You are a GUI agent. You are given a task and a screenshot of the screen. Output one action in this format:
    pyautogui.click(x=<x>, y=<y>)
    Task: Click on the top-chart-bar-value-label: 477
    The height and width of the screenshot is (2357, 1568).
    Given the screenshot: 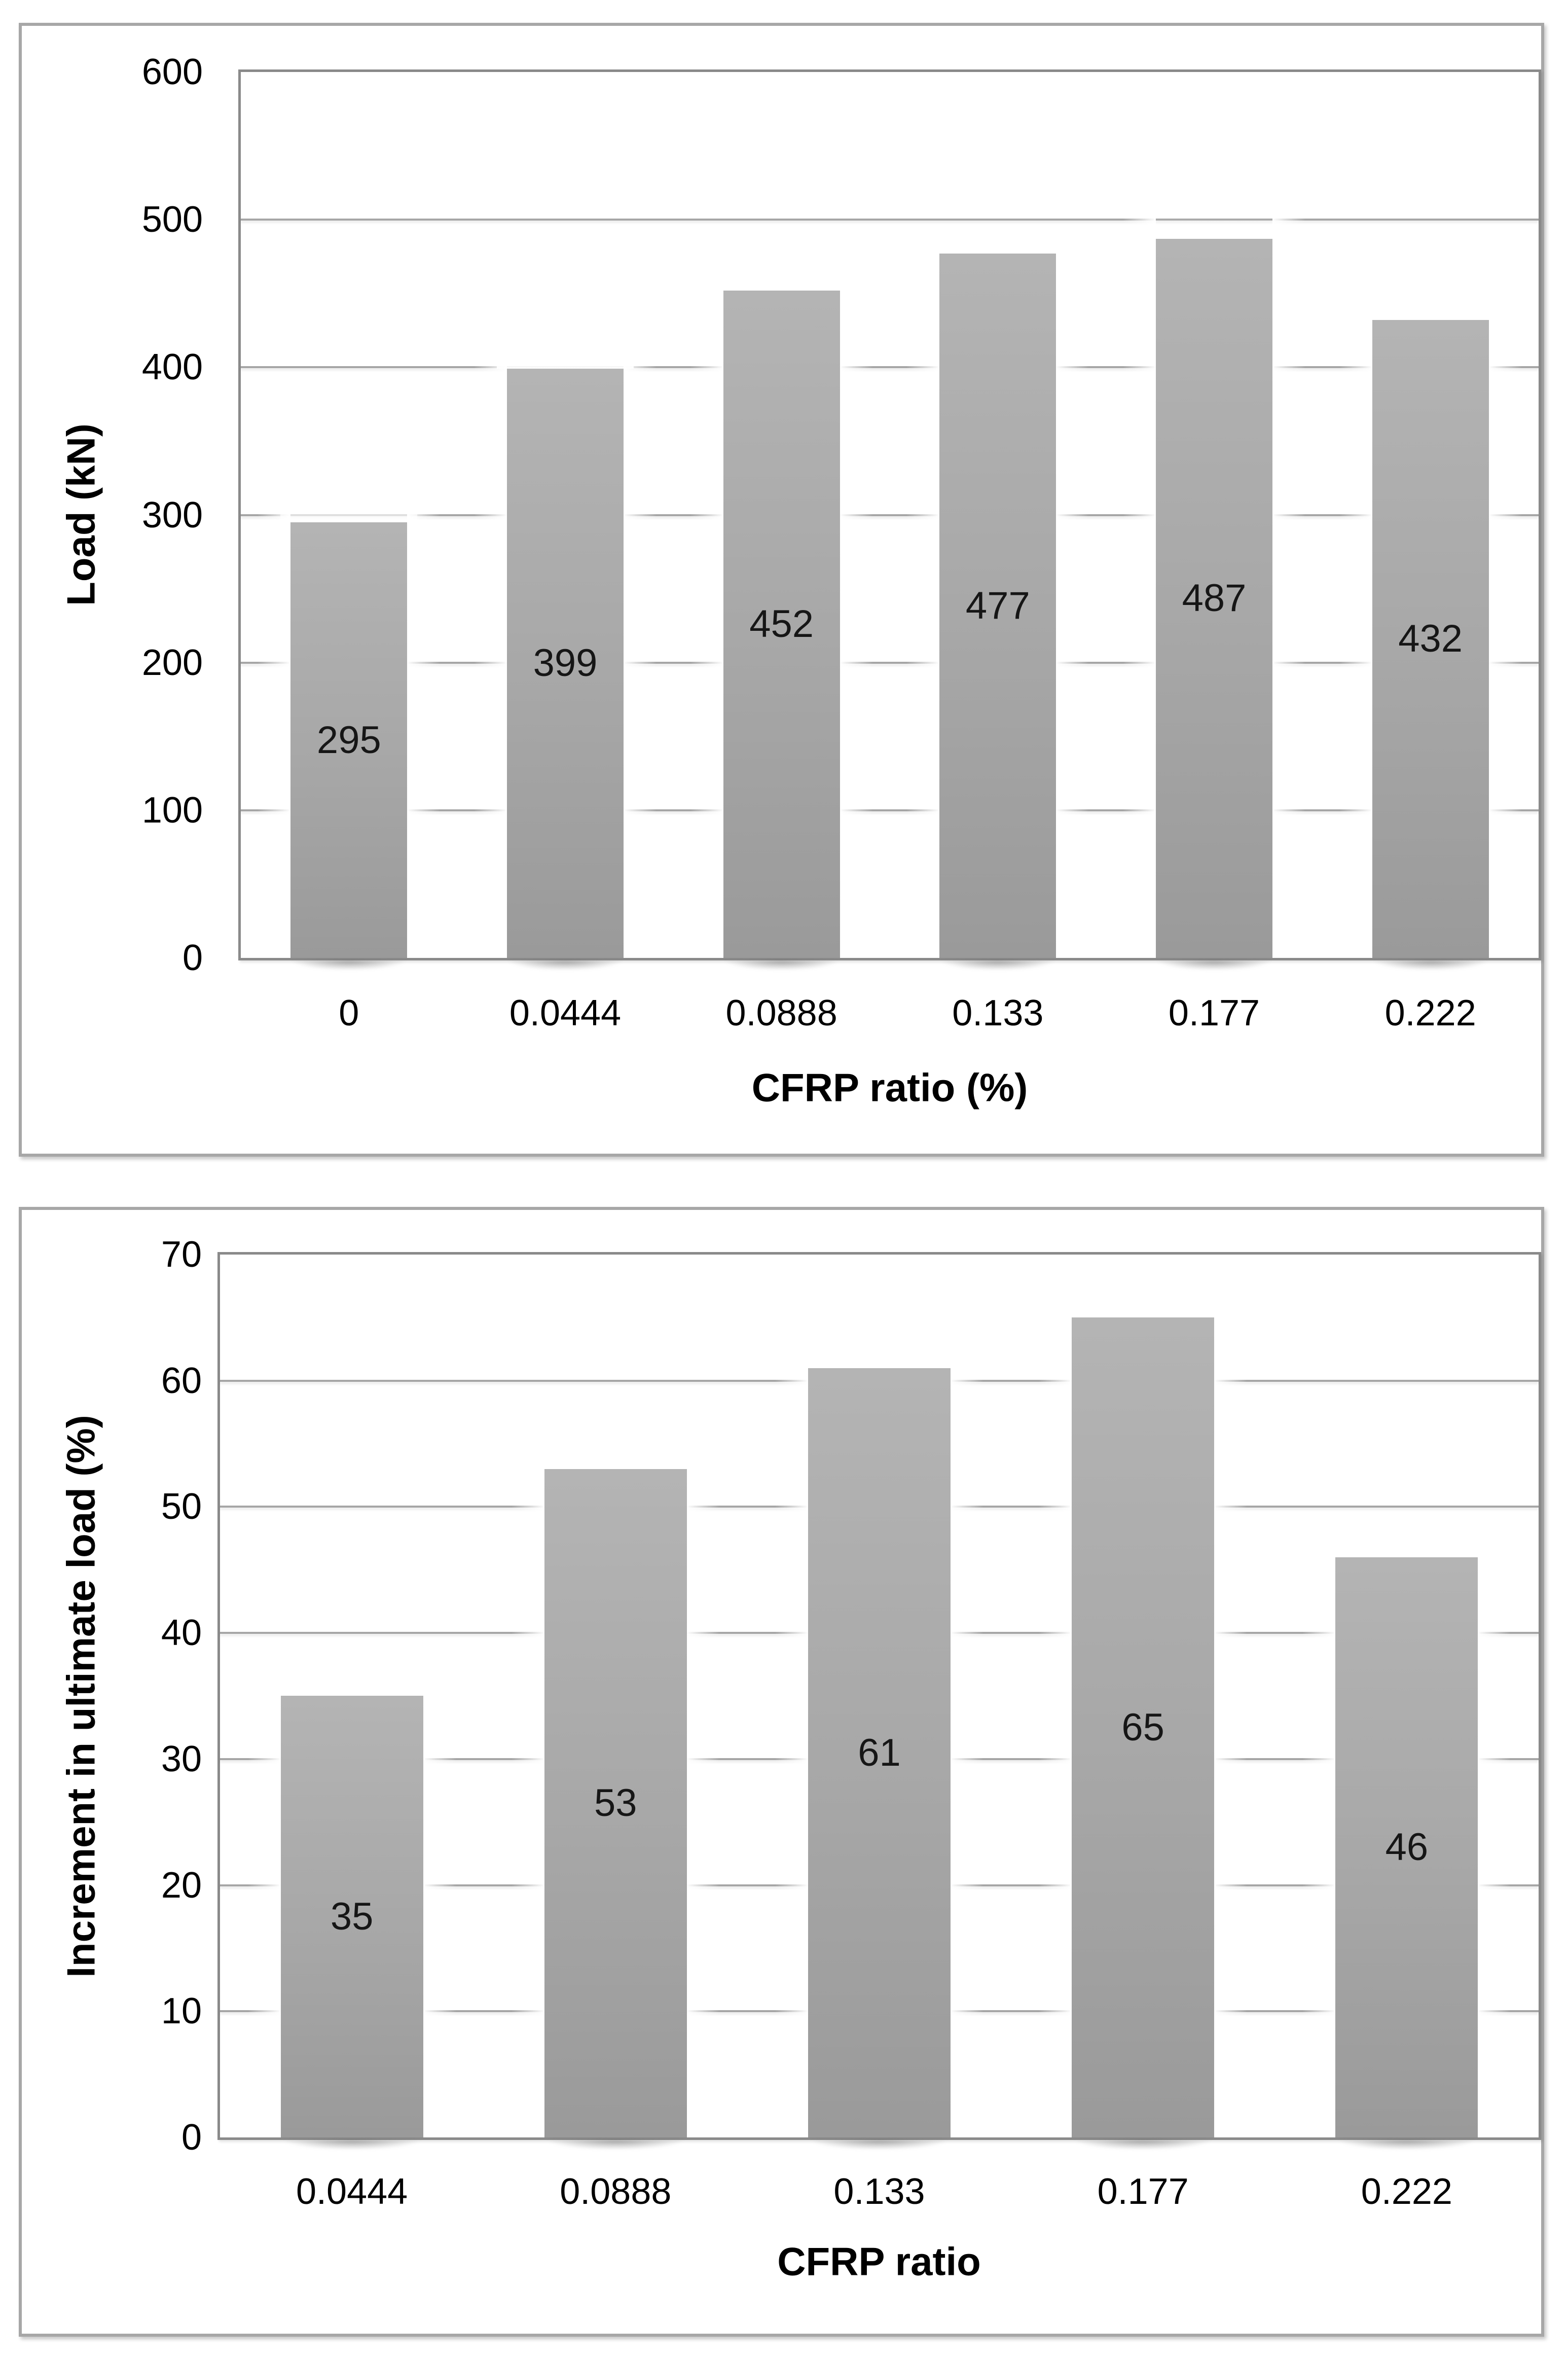 What is the action you would take?
    pyautogui.click(x=997, y=605)
    